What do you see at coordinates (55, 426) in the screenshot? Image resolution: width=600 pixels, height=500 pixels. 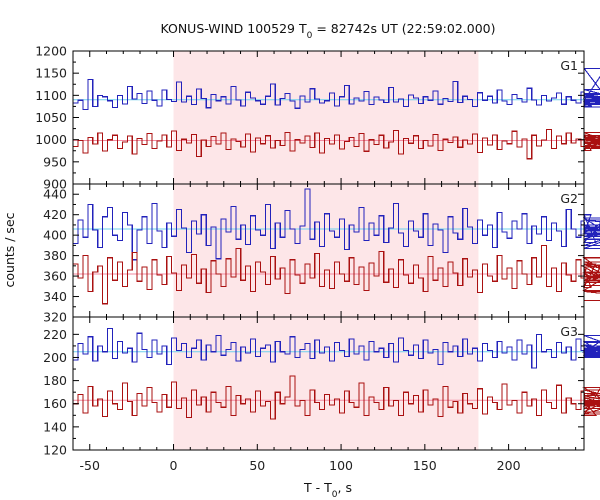 I see `y-tick-label-G3-140: 140` at bounding box center [55, 426].